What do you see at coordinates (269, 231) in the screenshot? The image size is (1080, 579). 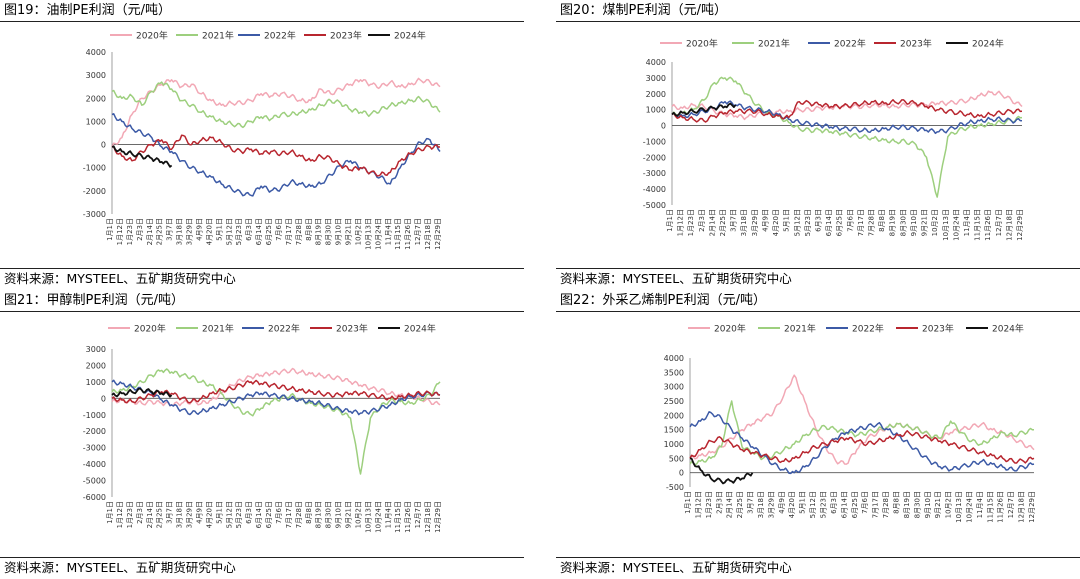 I see `x-tick-label: 6月25日` at bounding box center [269, 231].